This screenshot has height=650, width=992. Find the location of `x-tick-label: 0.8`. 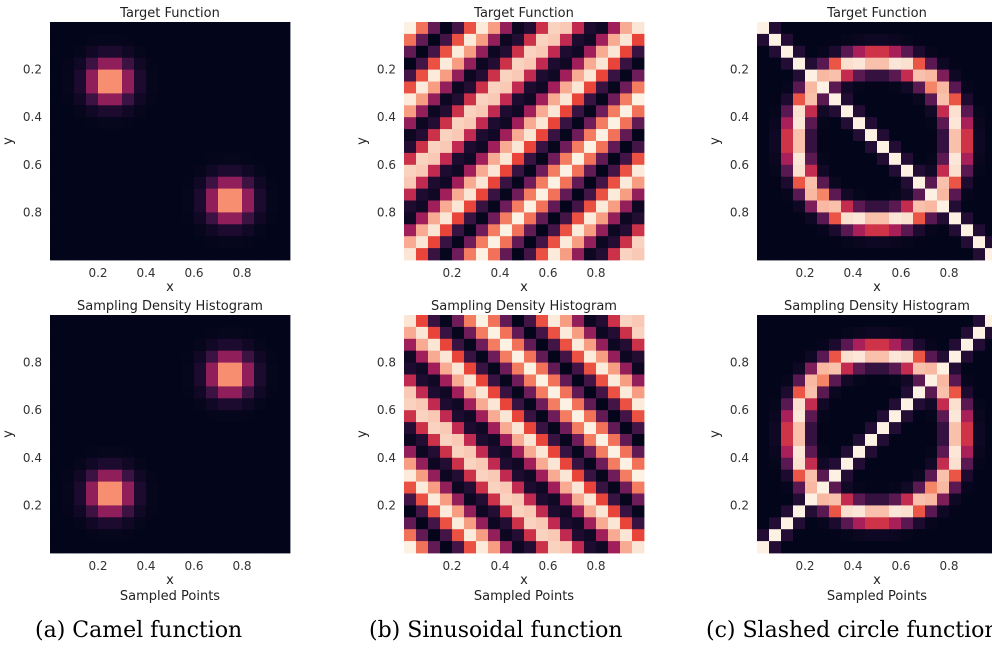

x-tick-label: 0.8 is located at coordinates (948, 566).